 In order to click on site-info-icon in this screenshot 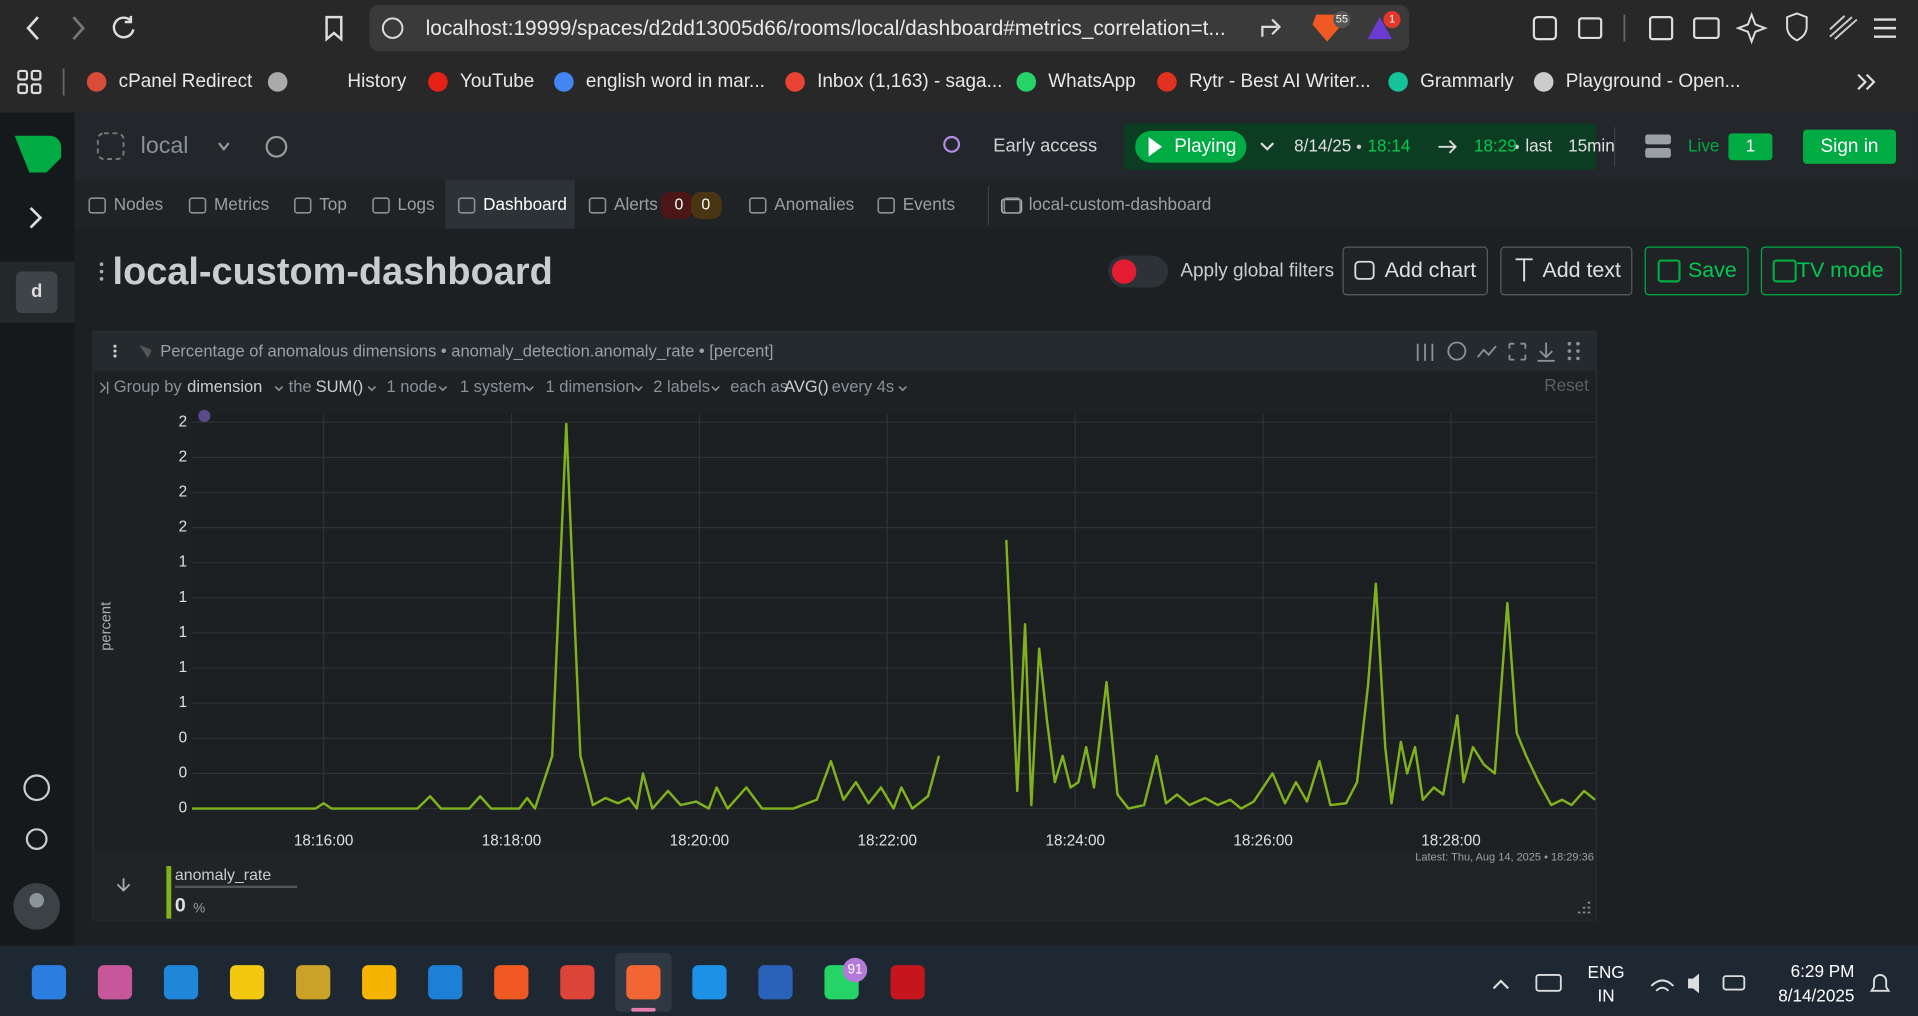, I will do `click(392, 28)`.